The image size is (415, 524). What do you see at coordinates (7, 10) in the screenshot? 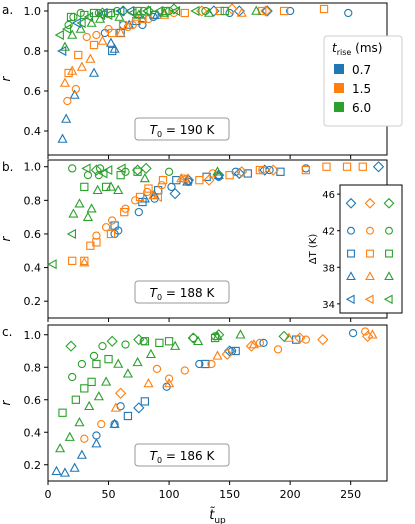
I see `panel-label: a.` at bounding box center [7, 10].